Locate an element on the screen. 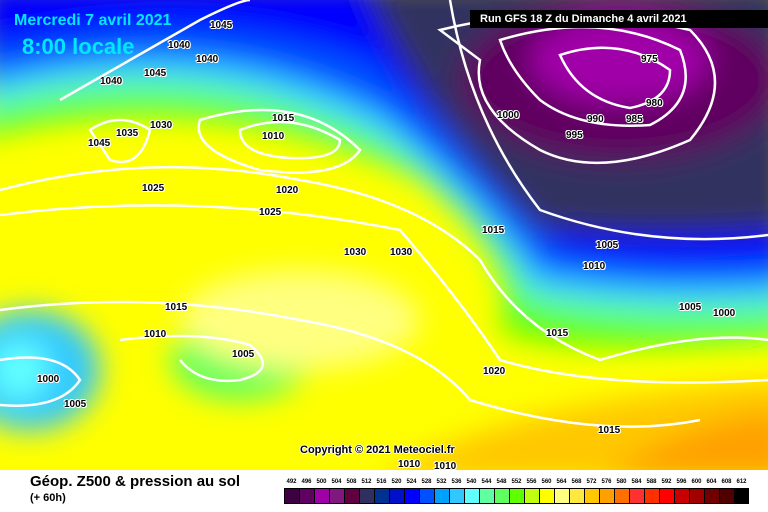  legend-swatch: 544 is located at coordinates (486, 491).